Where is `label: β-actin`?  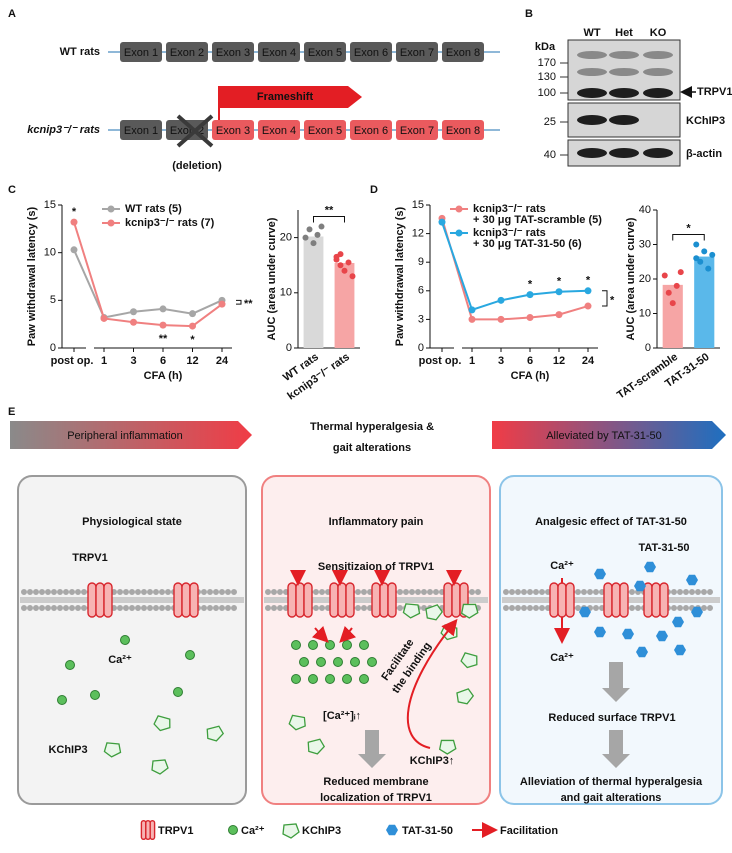
label: β-actin is located at coordinates (704, 154).